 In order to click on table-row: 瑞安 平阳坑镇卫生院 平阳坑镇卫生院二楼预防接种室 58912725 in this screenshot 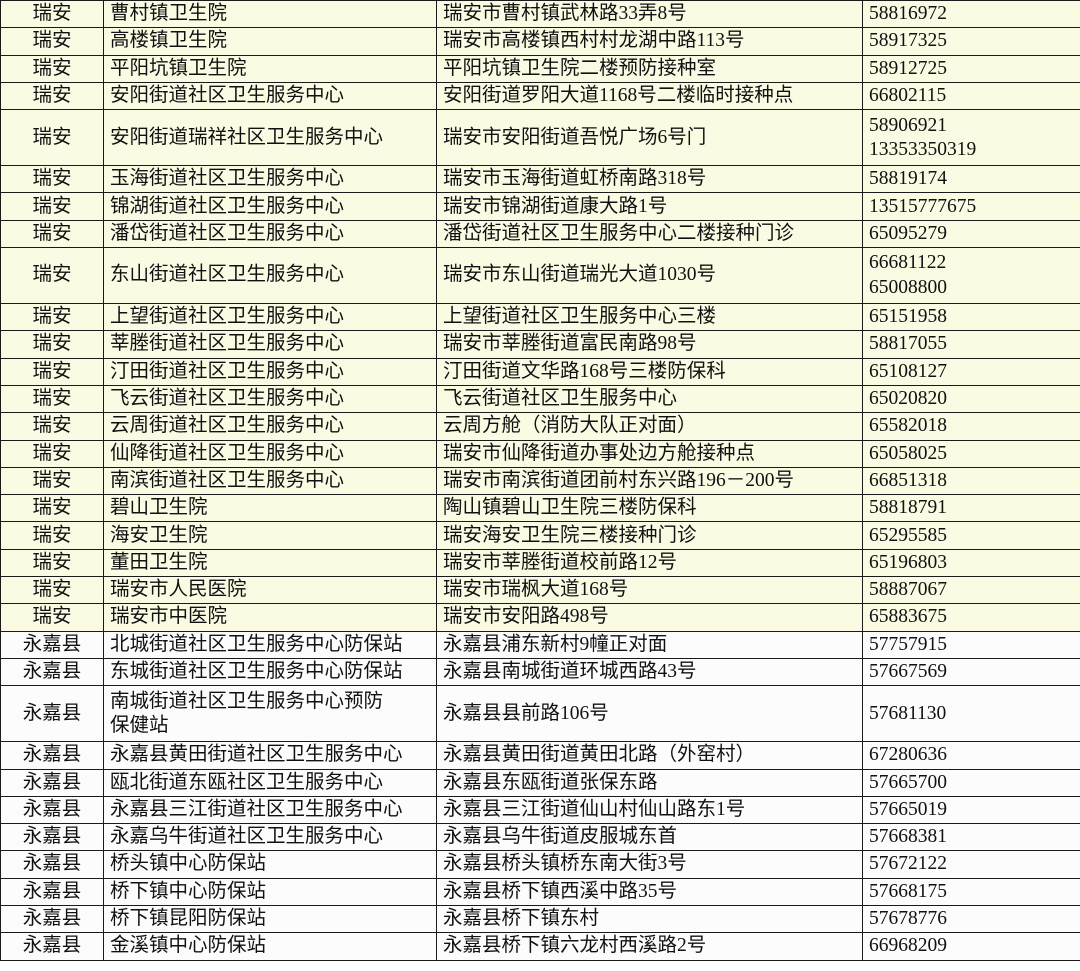, I will do `click(540, 68)`.